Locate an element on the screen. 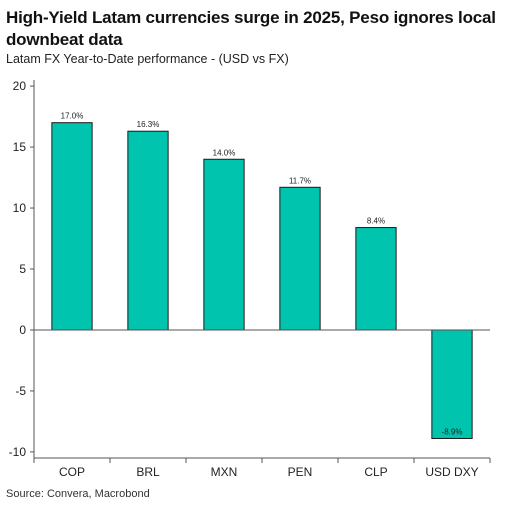 Image resolution: width=505 pixels, height=510 pixels. y-axis: 20 15 10 5 0 -5 -10 is located at coordinates (22, 269).